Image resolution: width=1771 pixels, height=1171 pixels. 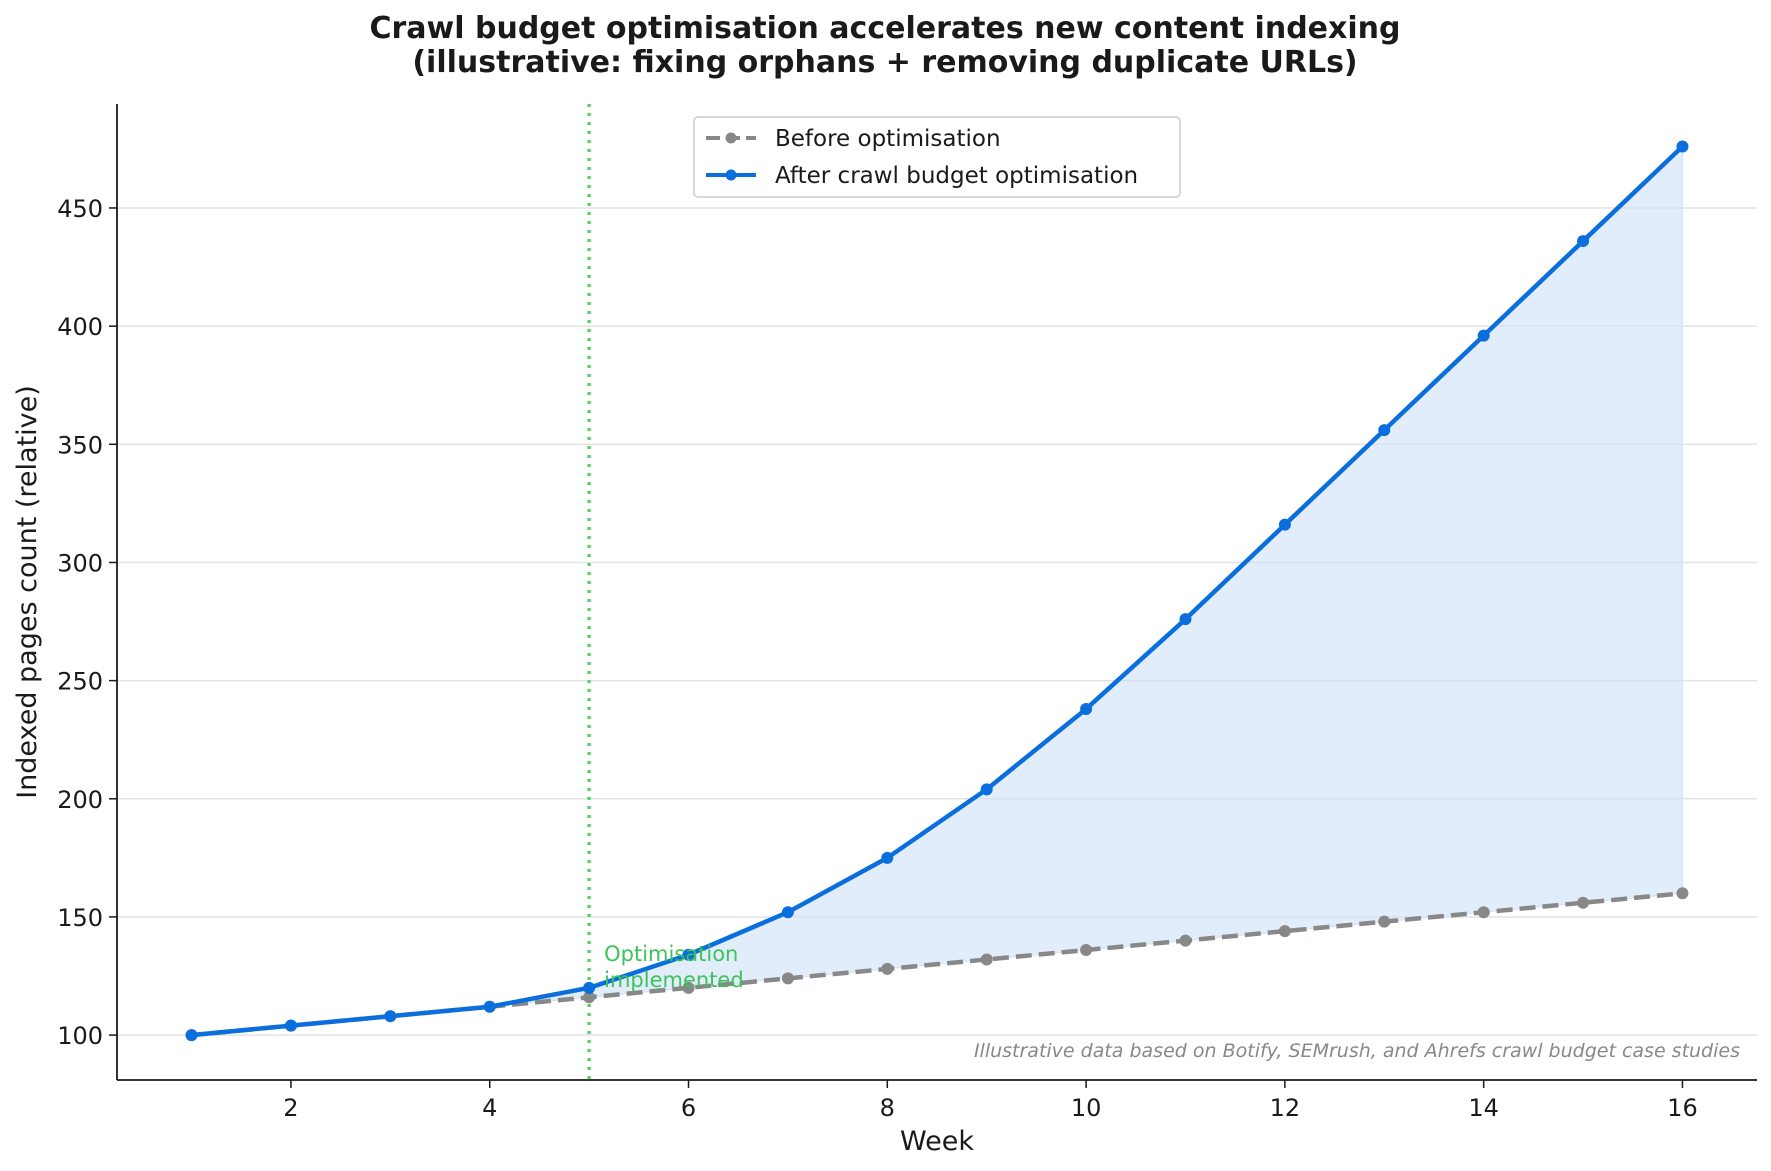 I want to click on y-tick-label-150: 150, so click(x=80, y=918).